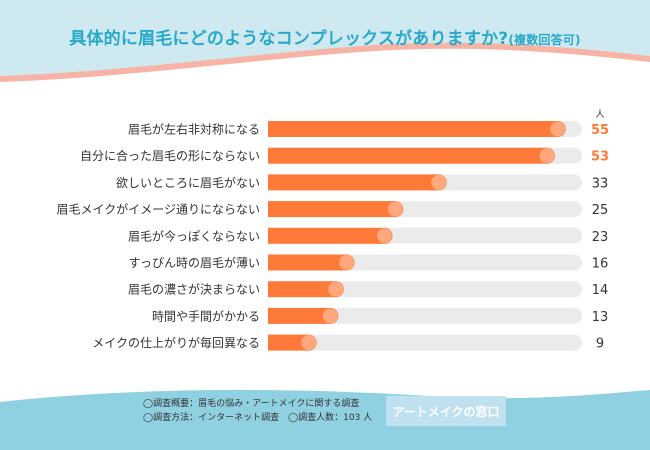 The height and width of the screenshot is (450, 650). Describe the element at coordinates (194, 289) in the screenshot. I see `category-label: 眉毛の濃さが決まらない` at that location.